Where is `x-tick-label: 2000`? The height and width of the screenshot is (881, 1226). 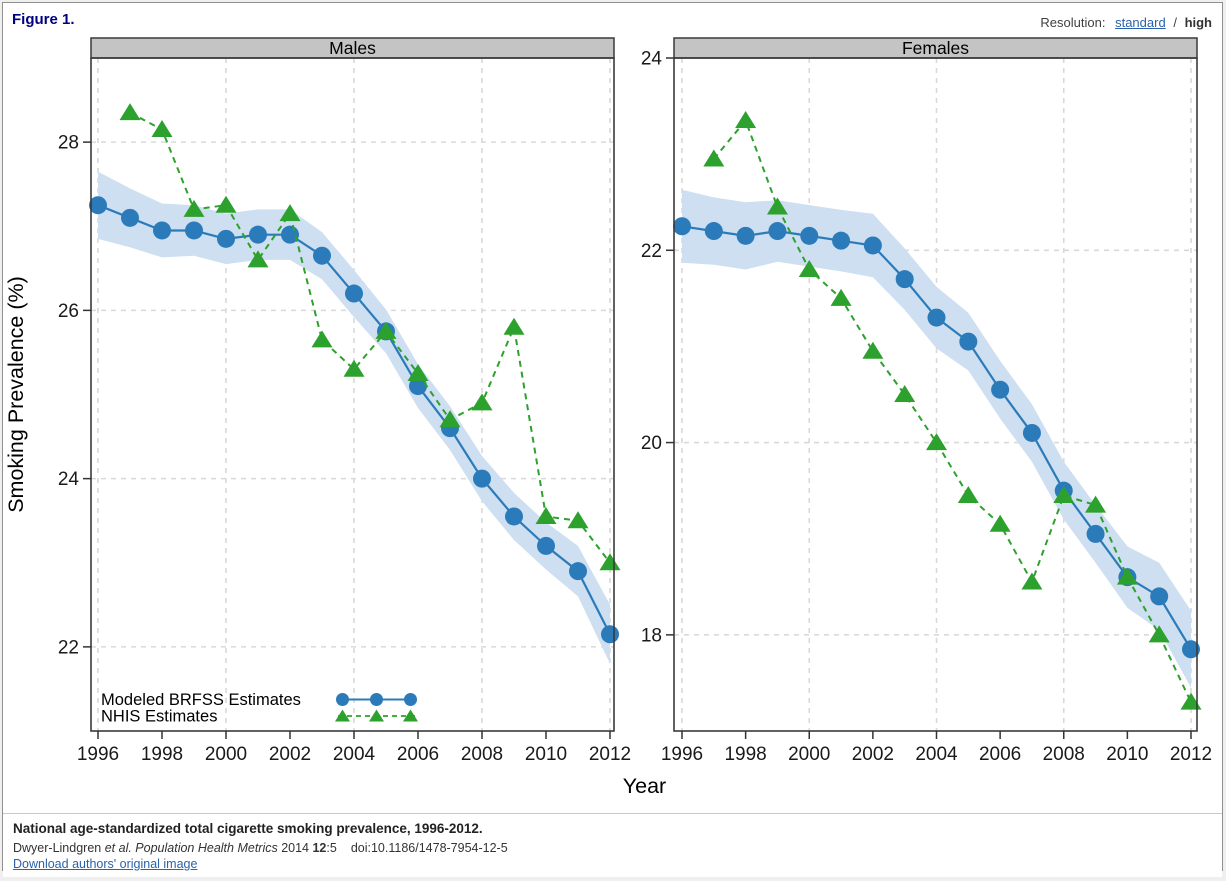
x-tick-label: 2000 is located at coordinates (226, 754).